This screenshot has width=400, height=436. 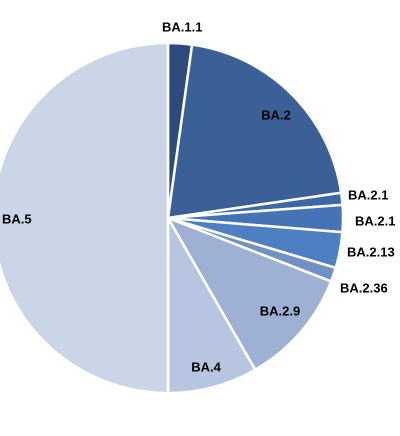 I want to click on slice-label: BA.4, so click(x=206, y=366).